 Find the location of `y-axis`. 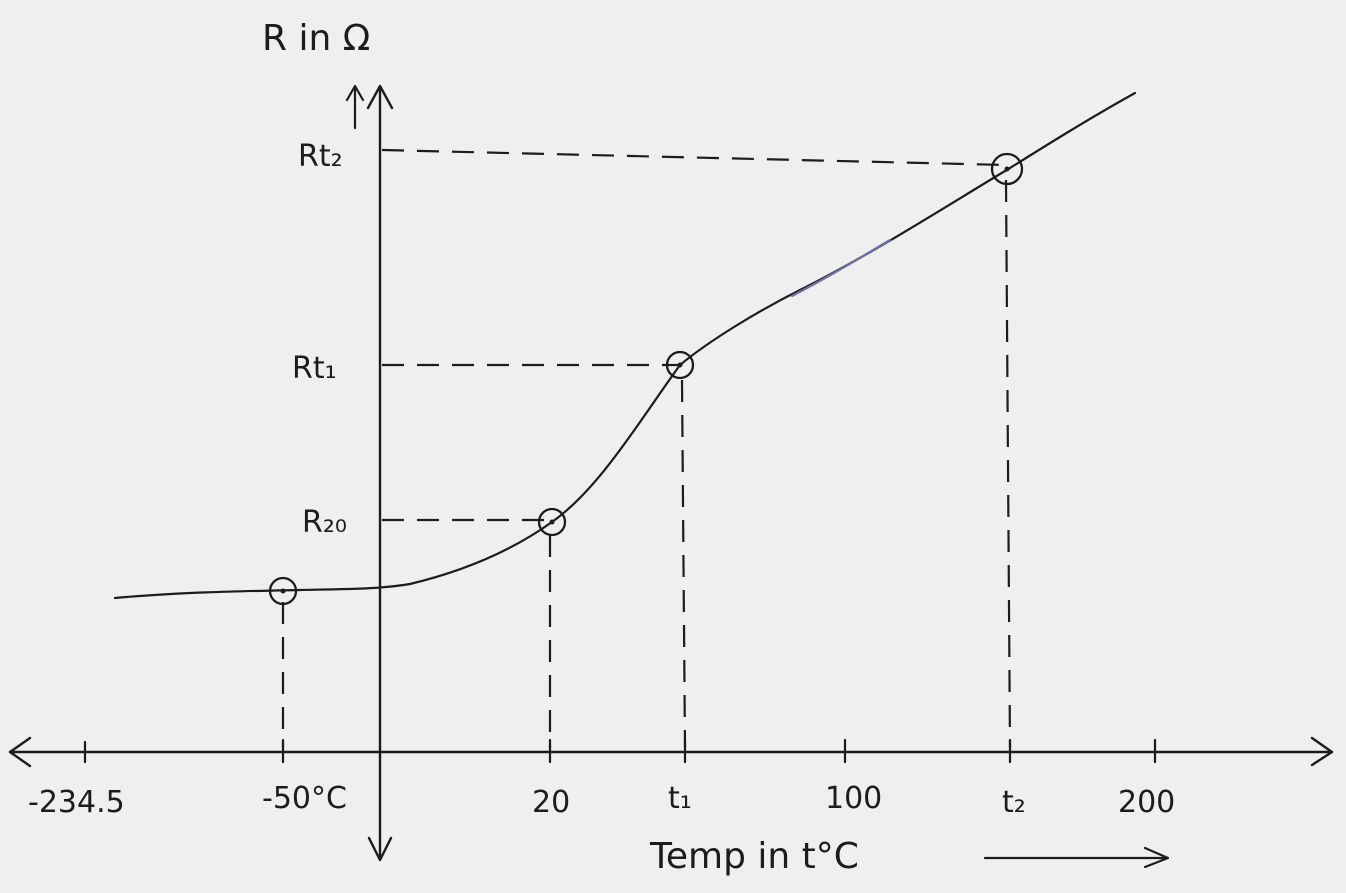

y-axis is located at coordinates (369, 473).